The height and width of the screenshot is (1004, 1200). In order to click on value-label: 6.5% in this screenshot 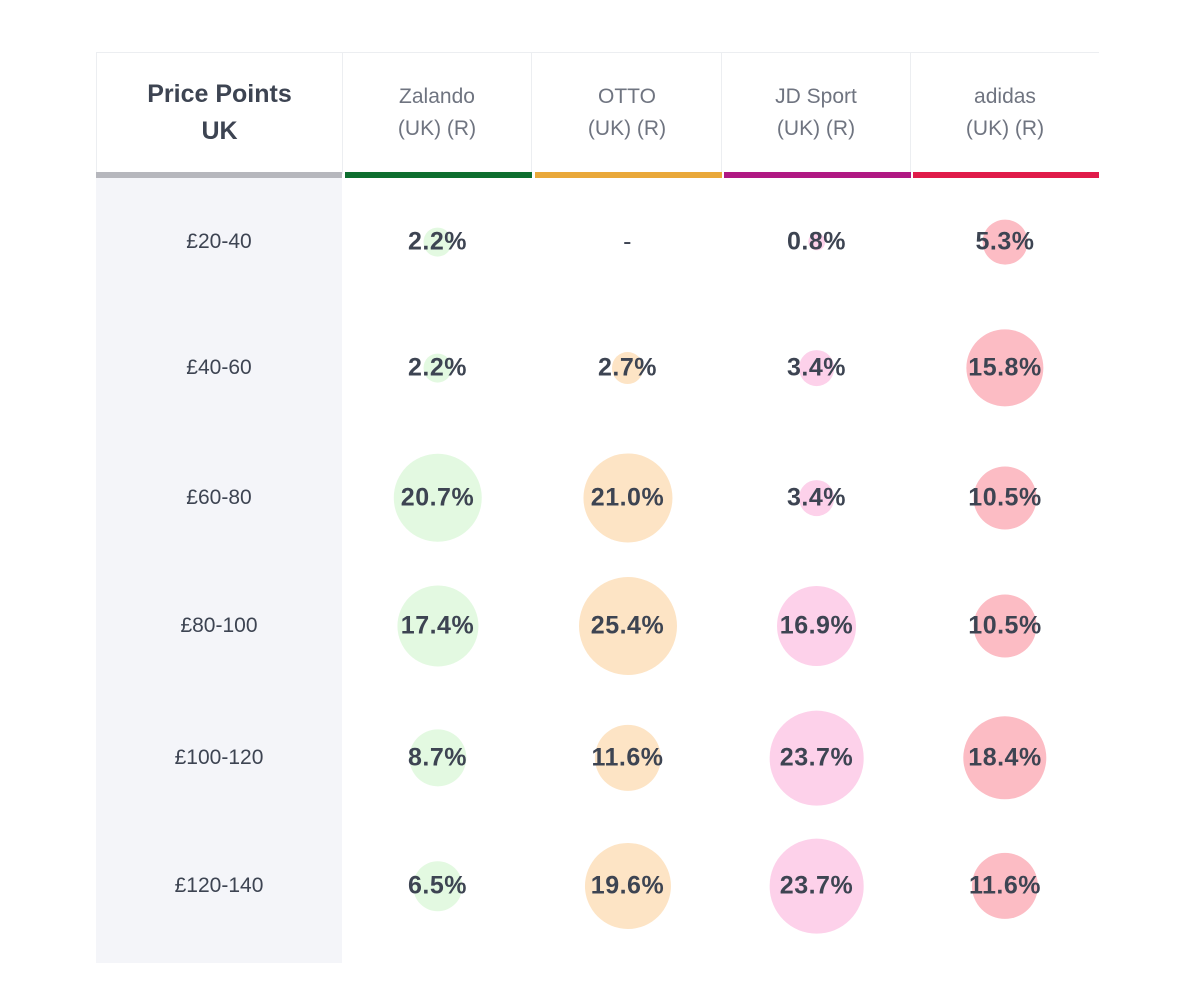, I will do `click(437, 885)`.